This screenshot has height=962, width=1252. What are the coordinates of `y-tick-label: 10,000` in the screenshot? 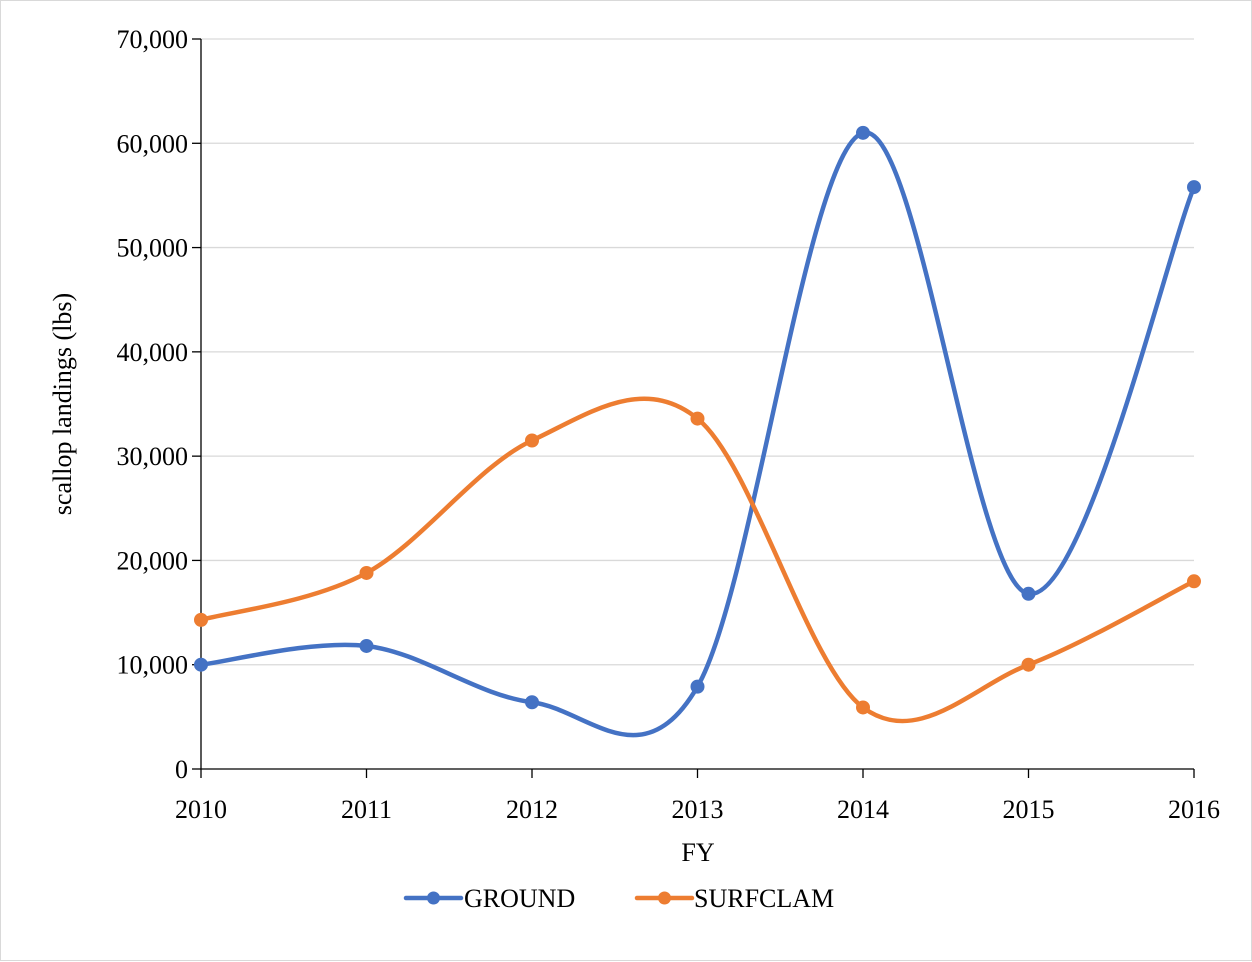 It's located at (153, 665).